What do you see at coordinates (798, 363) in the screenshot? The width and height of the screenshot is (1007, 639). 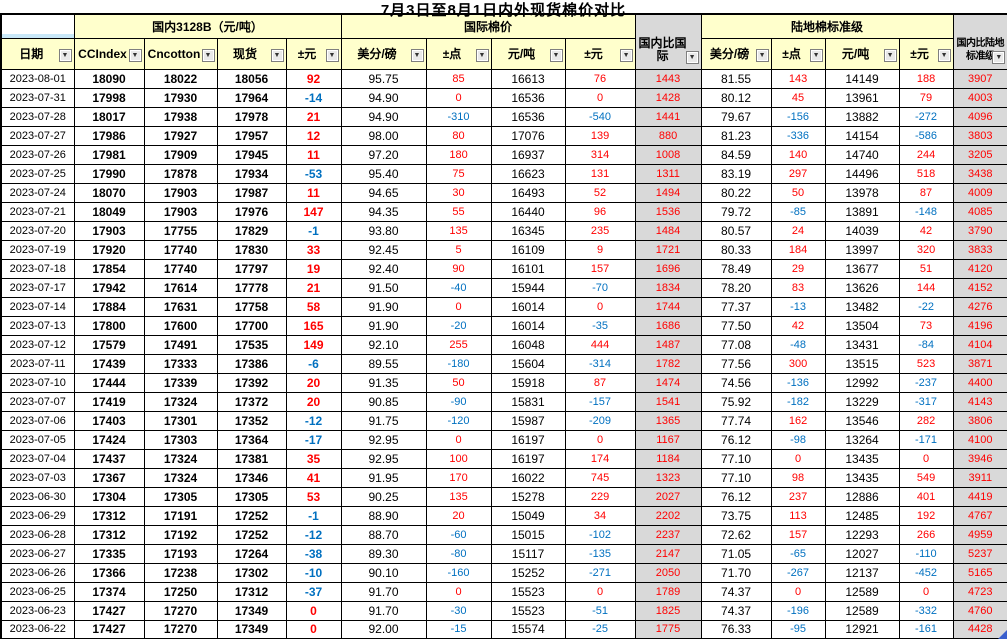 I see `cell-upland-points: 300` at bounding box center [798, 363].